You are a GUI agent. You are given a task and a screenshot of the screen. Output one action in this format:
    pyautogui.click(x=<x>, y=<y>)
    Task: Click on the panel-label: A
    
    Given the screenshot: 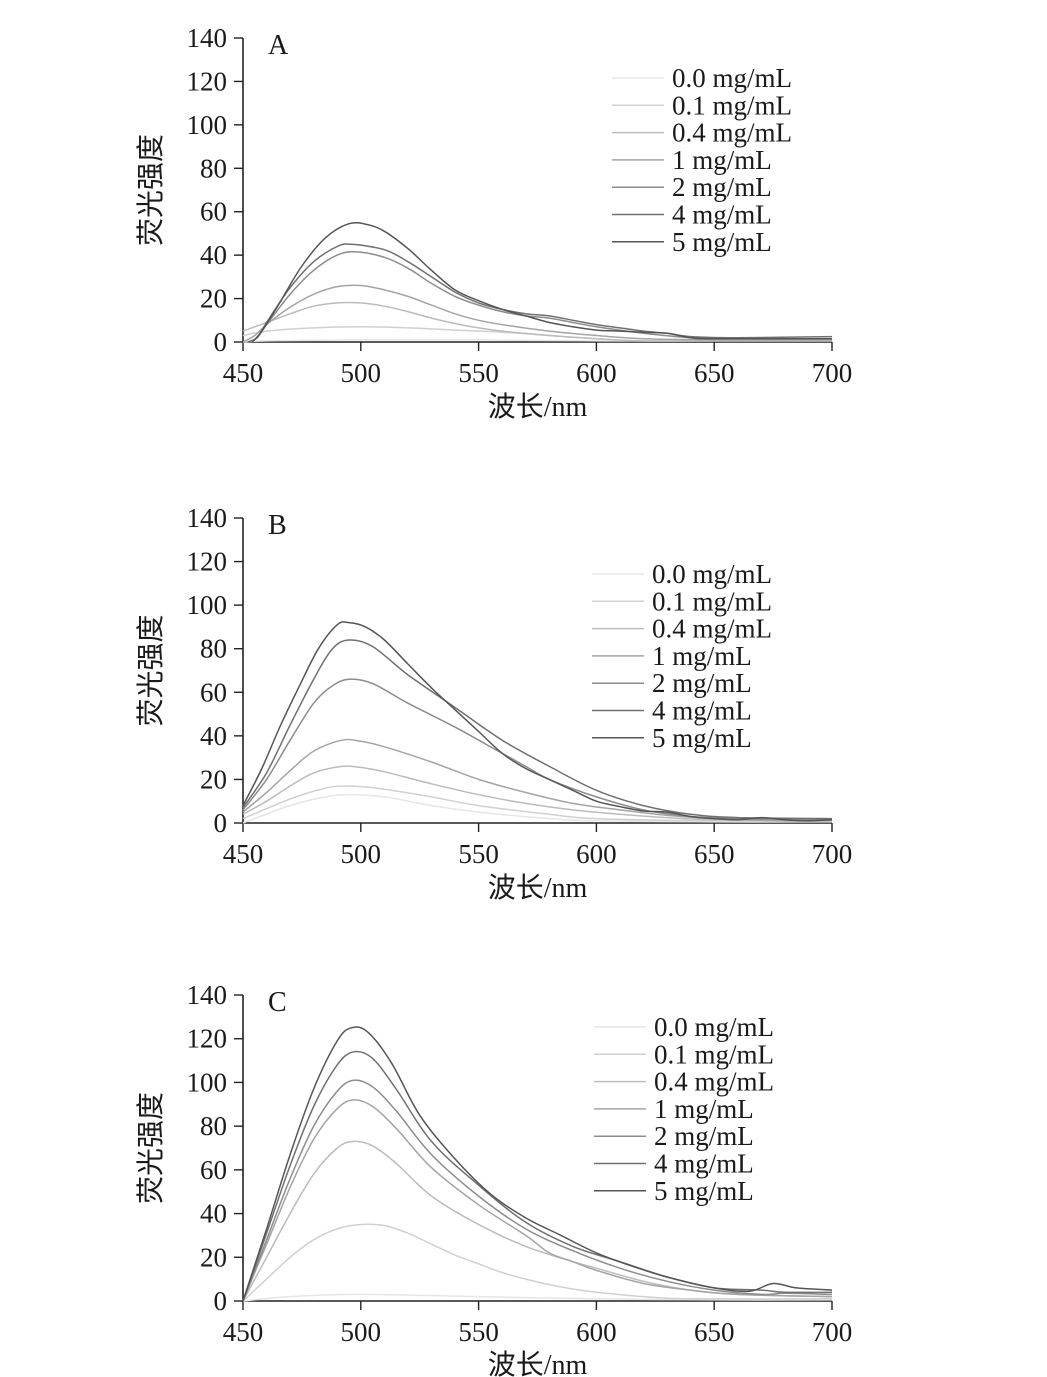 What is the action you would take?
    pyautogui.click(x=278, y=45)
    